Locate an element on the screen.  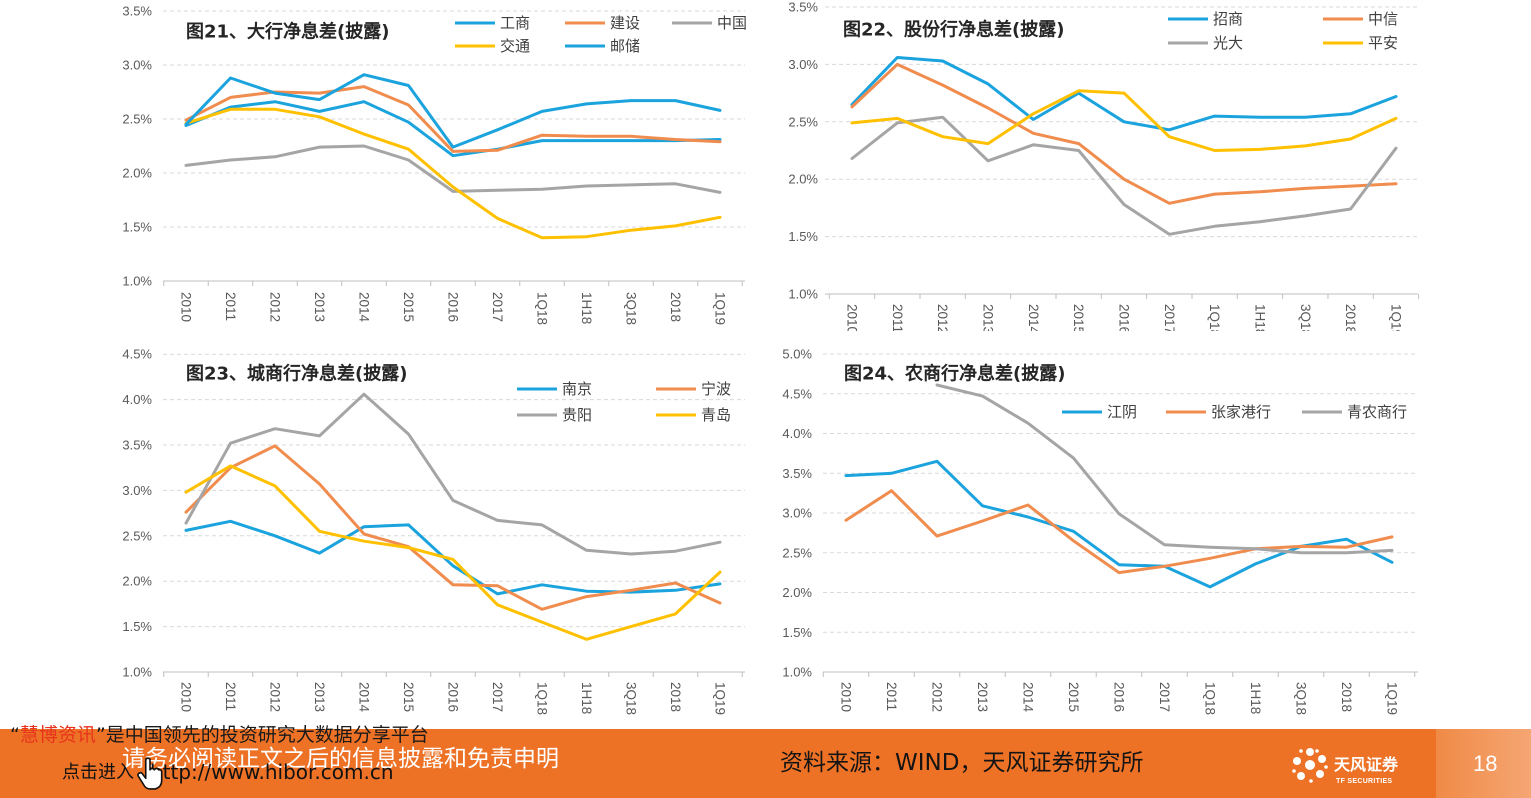
x-tick-label: 2016 is located at coordinates (1119, 697).